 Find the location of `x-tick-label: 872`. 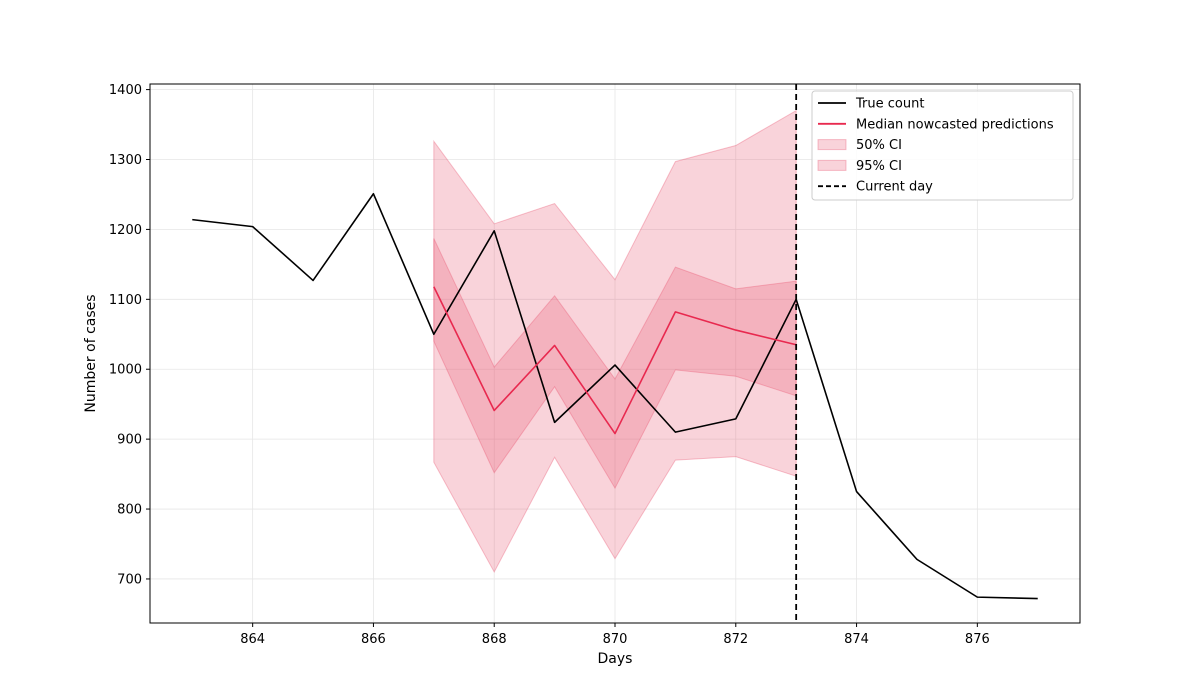

x-tick-label: 872 is located at coordinates (735, 639).